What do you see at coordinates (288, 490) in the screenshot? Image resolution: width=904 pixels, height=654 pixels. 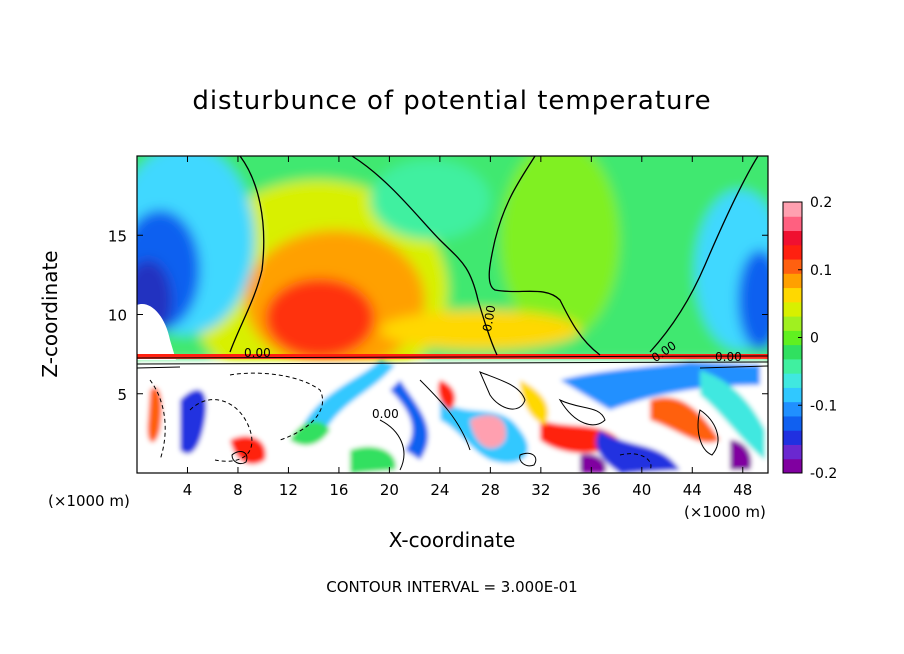 I see `x-tick-label: 12` at bounding box center [288, 490].